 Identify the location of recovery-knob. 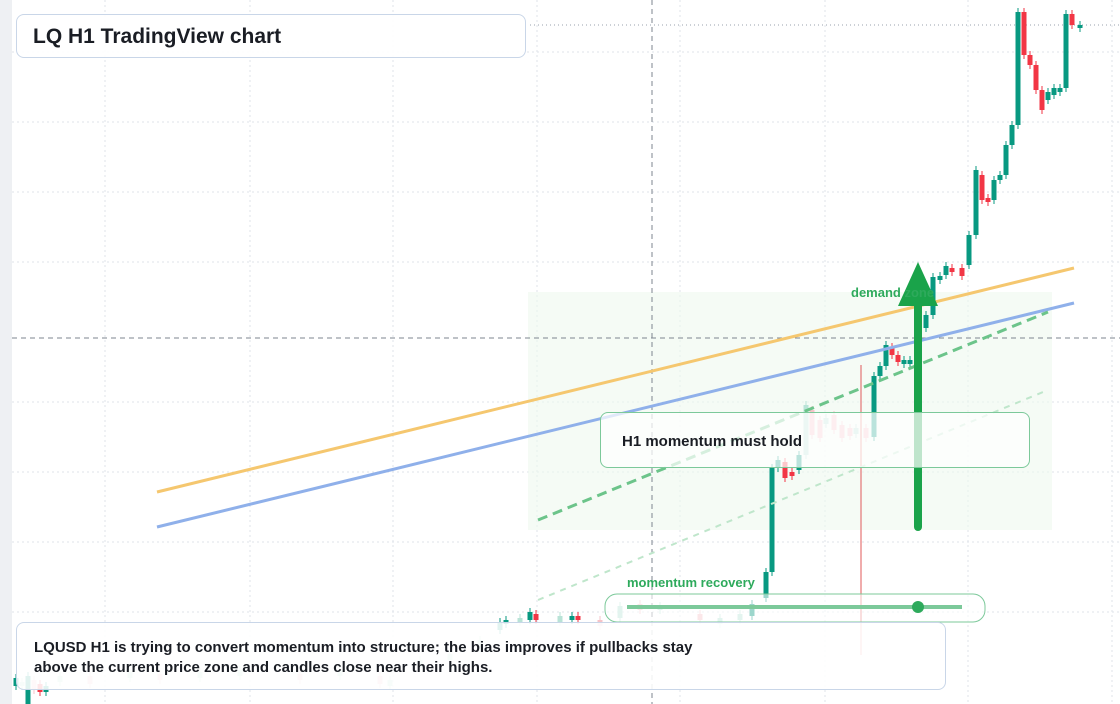
(918, 607).